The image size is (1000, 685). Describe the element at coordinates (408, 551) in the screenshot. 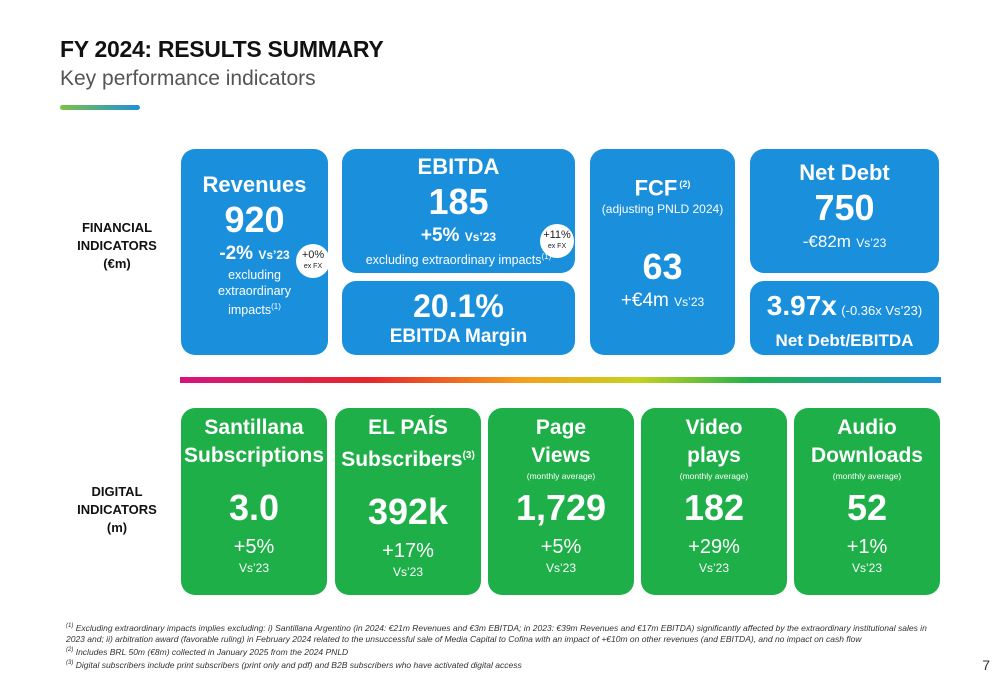

I see `card-change: +17%` at that location.